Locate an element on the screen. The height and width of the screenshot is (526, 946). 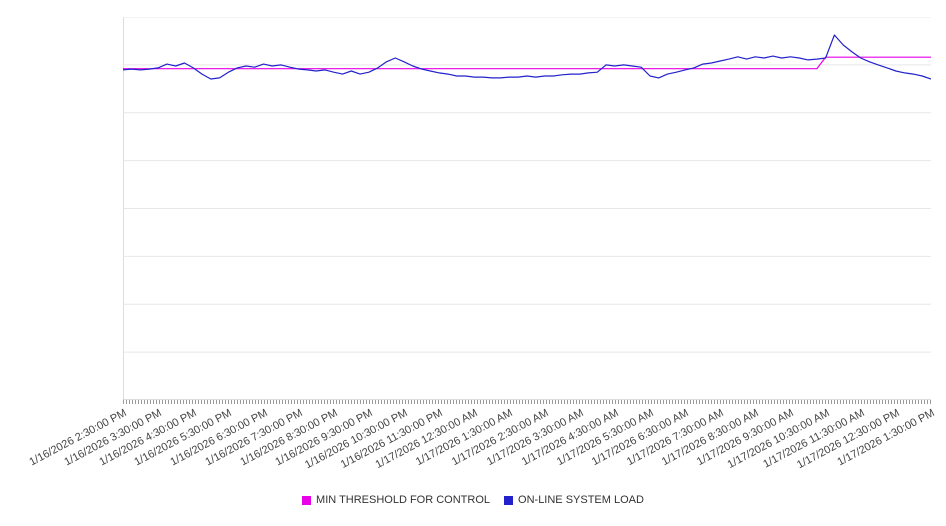
legend-label-min-threshold: MIN THRESHOLD FOR CONTROL is located at coordinates (403, 500).